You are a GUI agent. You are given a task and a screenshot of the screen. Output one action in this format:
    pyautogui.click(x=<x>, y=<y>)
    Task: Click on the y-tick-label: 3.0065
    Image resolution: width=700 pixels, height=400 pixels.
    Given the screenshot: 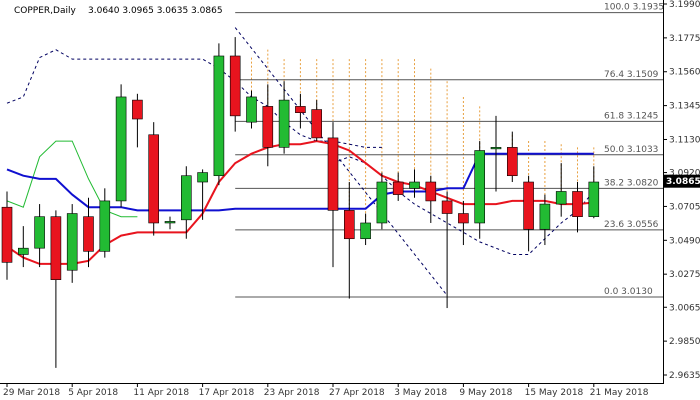 What is the action you would take?
    pyautogui.click(x=684, y=308)
    